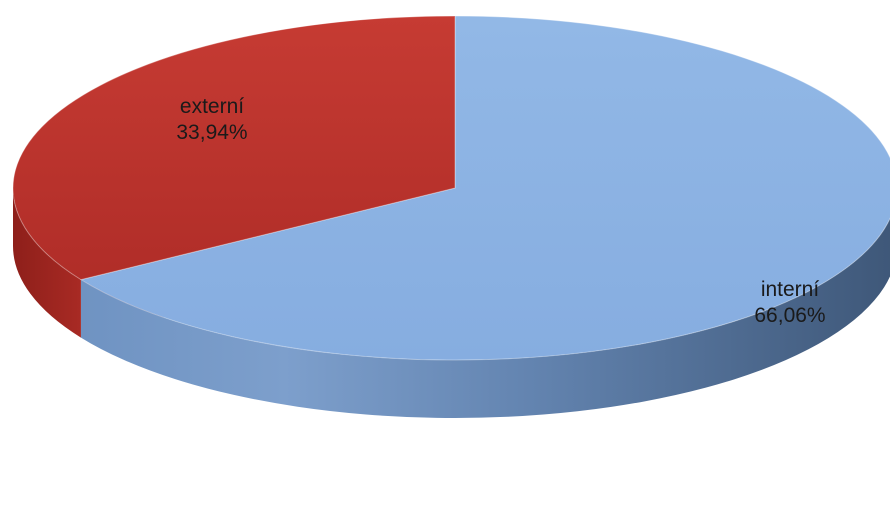 The image size is (890, 532). Describe the element at coordinates (211, 132) in the screenshot. I see `slice-value-label-externí: 33,94%` at that location.